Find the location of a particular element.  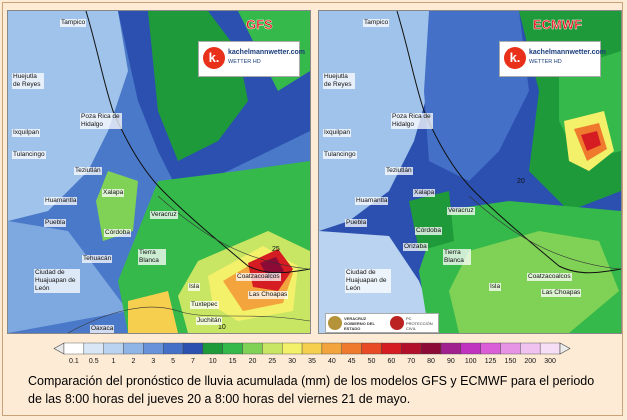

colorbar-tick-label: 150 is located at coordinates (511, 361).